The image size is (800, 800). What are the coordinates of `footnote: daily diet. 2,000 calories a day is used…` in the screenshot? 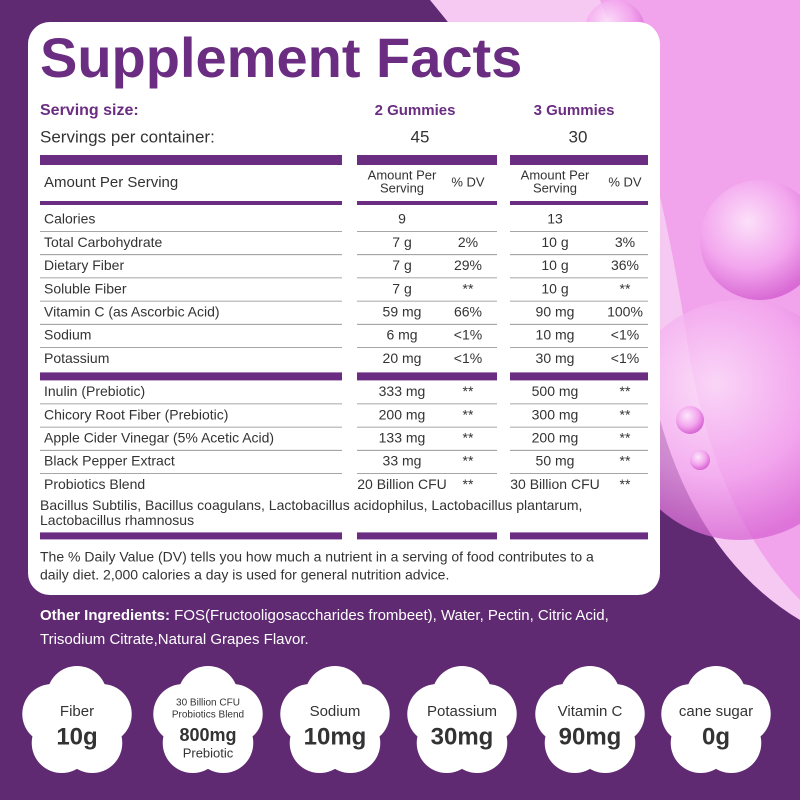 It's located at (244, 575).